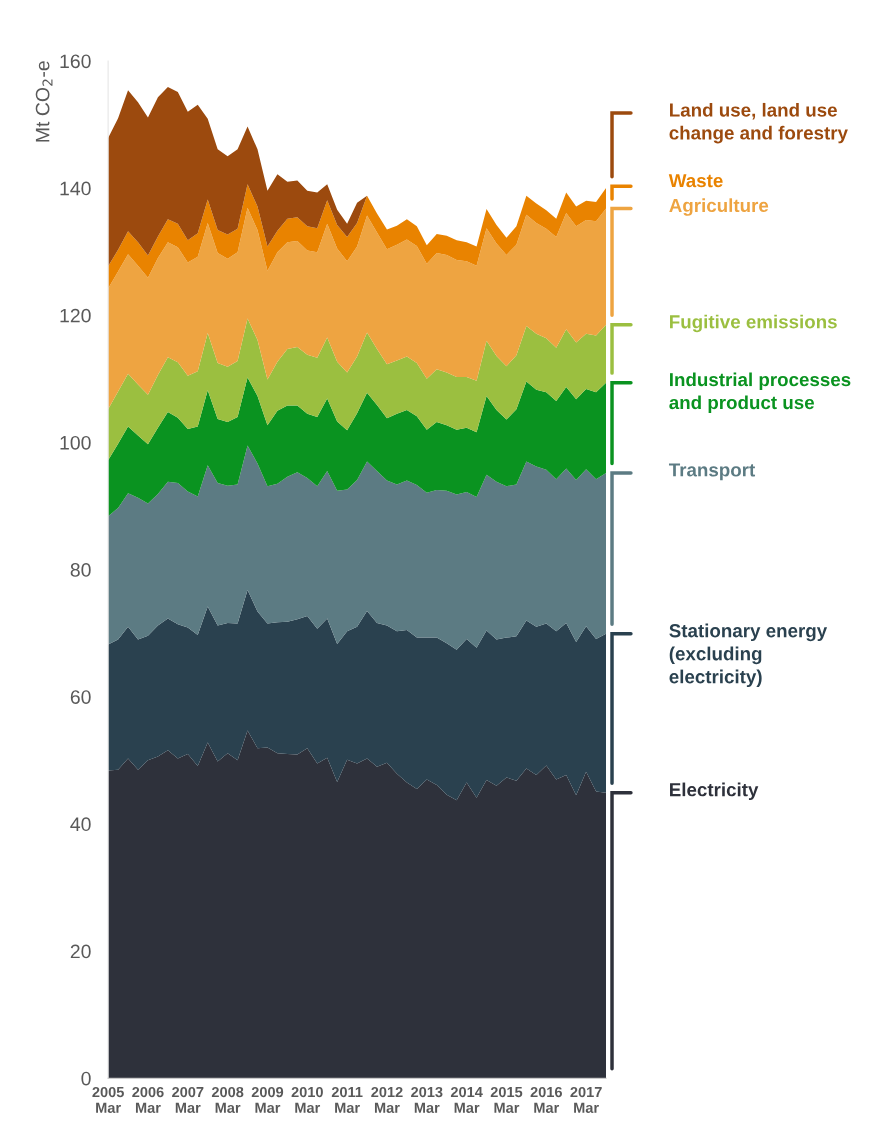 Image resolution: width=872 pixels, height=1129 pixels. Describe the element at coordinates (714, 791) in the screenshot. I see `text: Electricity` at that location.